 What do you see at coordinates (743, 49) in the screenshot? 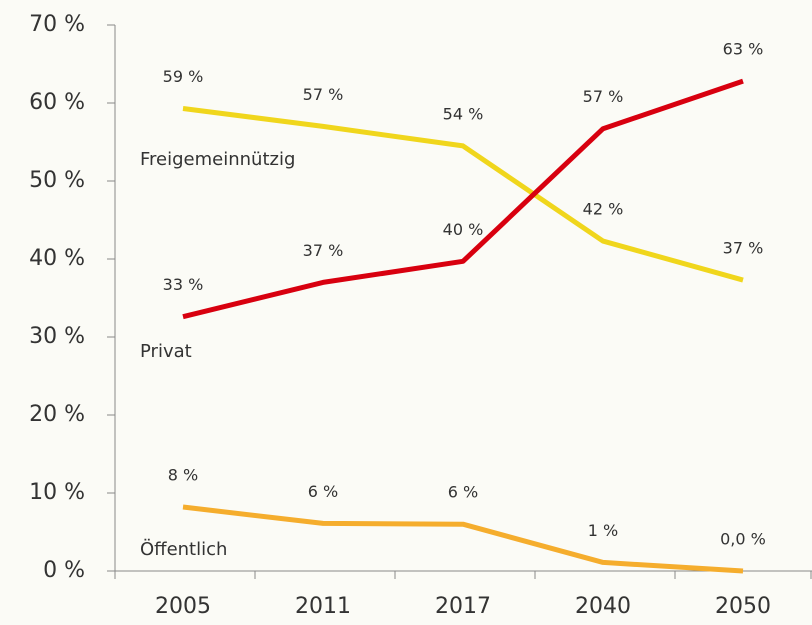
I see `data-label: 63 %` at bounding box center [743, 49].